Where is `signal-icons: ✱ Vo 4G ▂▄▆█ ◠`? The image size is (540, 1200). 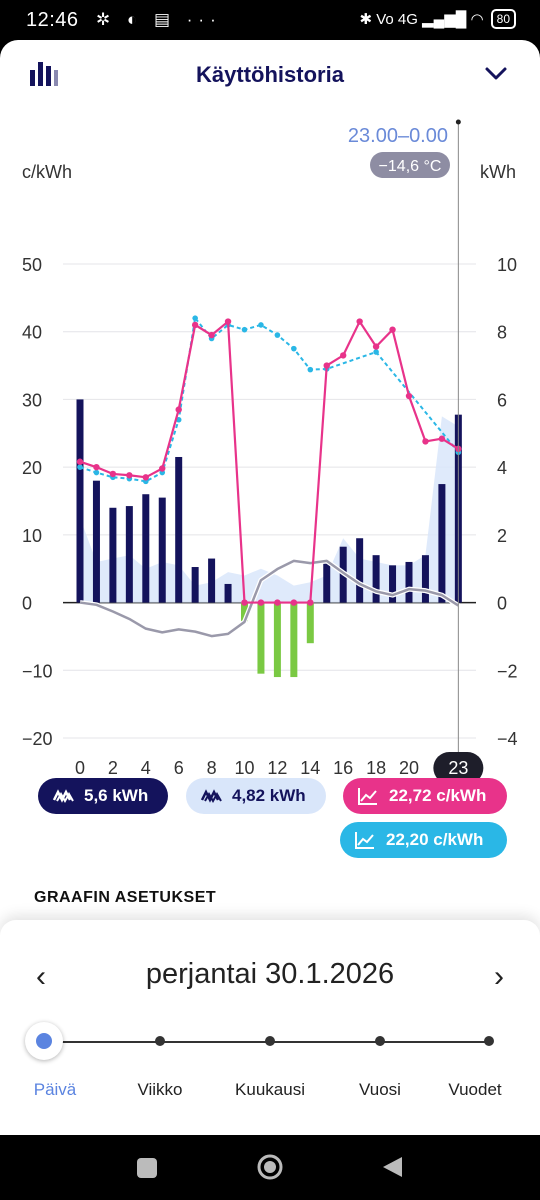 signal-icons: ✱ Vo 4G ▂▄▆█ ◠ is located at coordinates (421, 19).